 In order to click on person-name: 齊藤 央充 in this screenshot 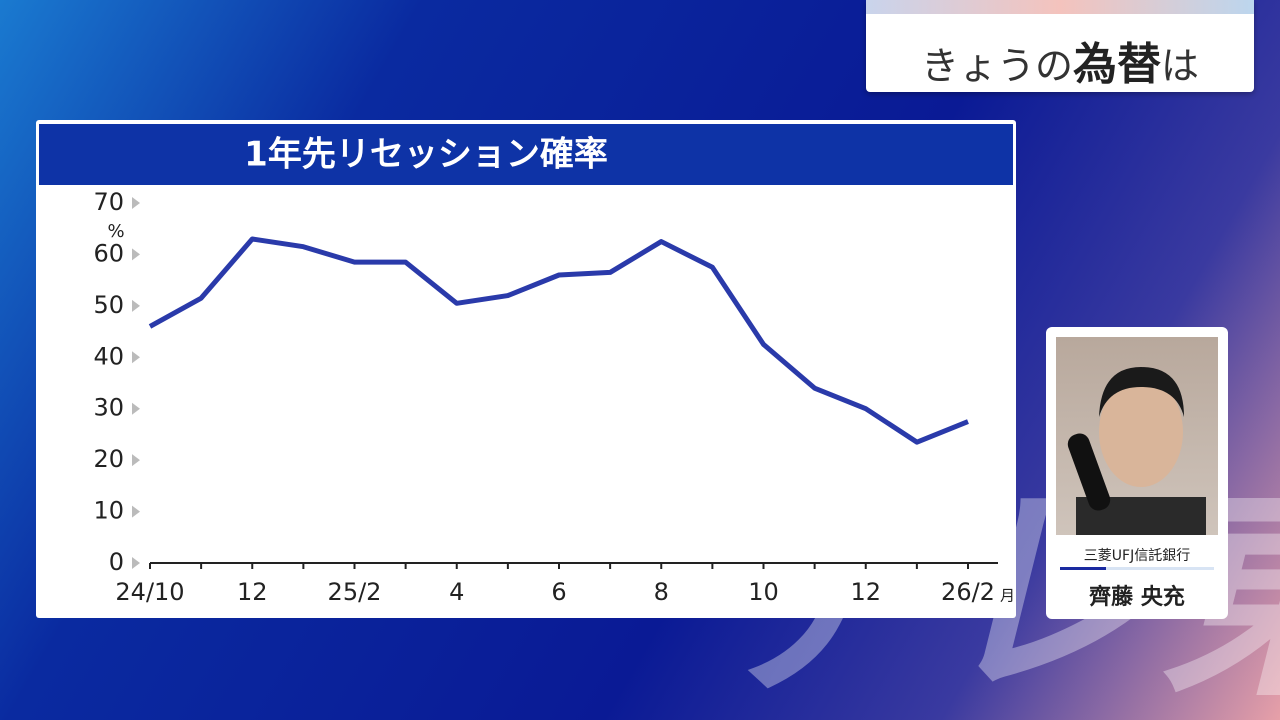, I will do `click(1137, 597)`.